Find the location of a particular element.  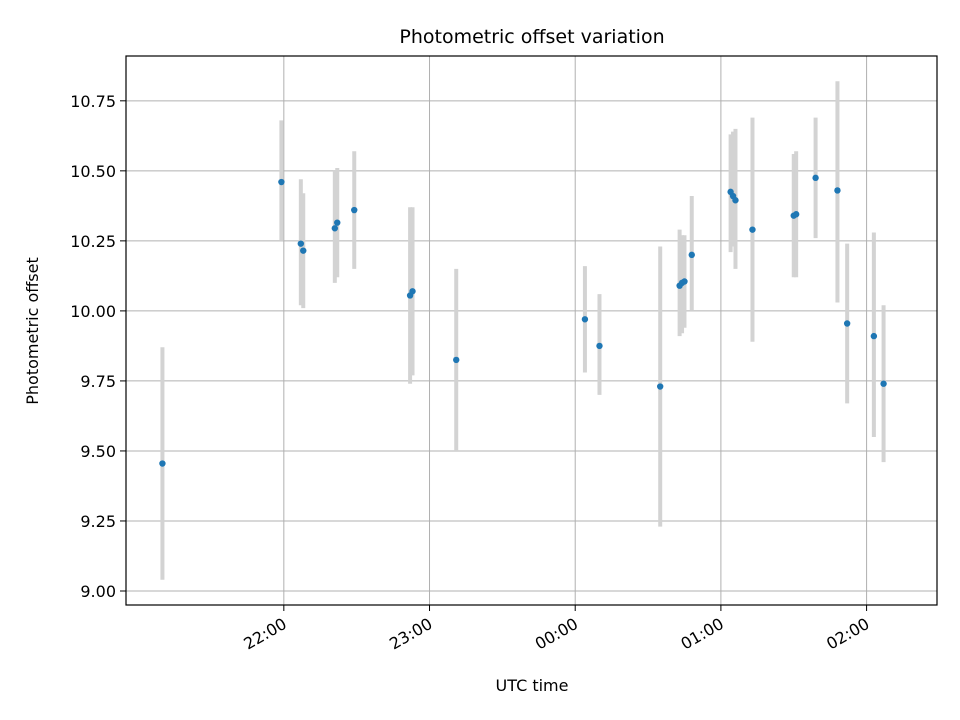

y-tick-label: 10.00 is located at coordinates (93, 311).